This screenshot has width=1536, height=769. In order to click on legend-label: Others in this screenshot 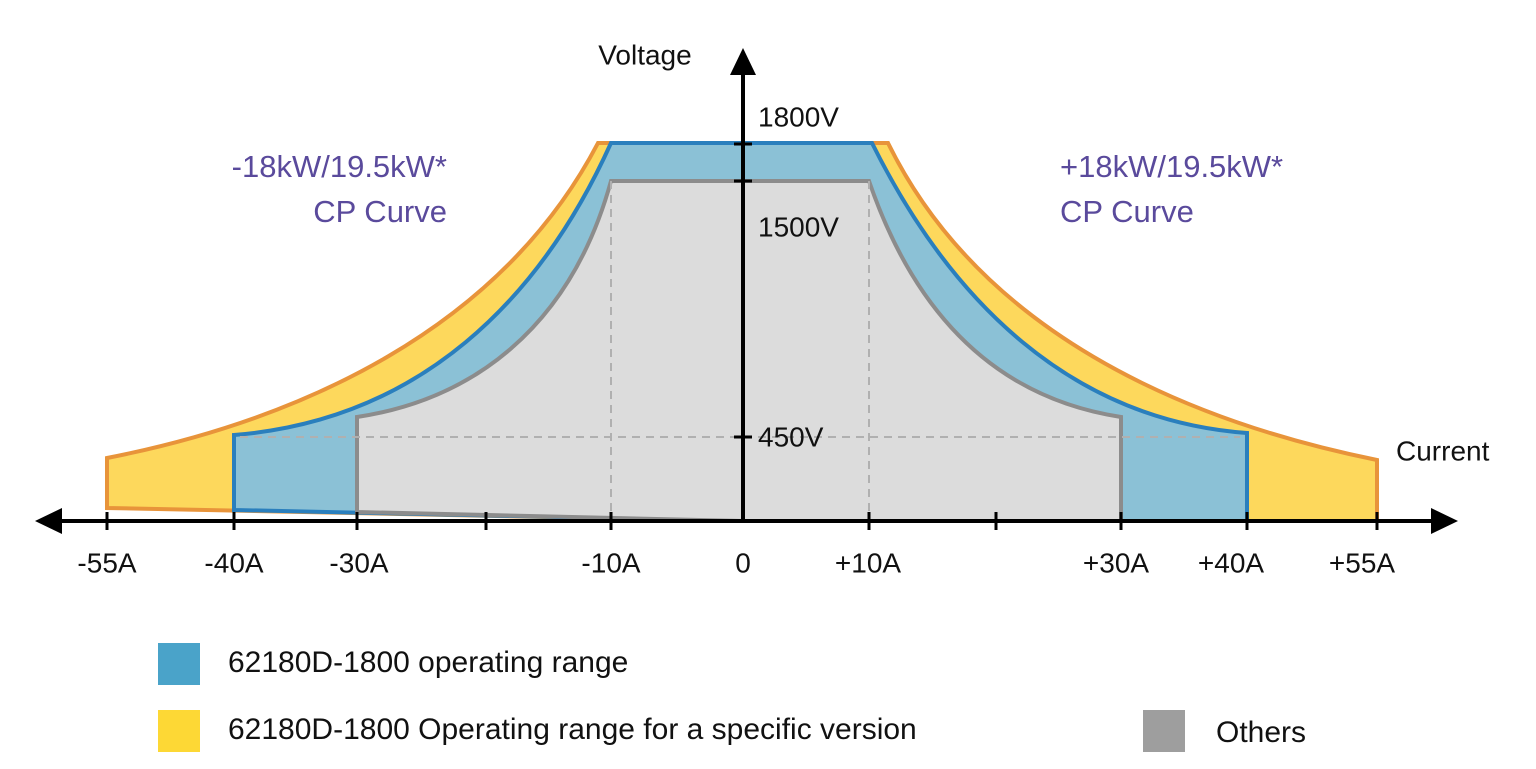, I will do `click(1261, 732)`.